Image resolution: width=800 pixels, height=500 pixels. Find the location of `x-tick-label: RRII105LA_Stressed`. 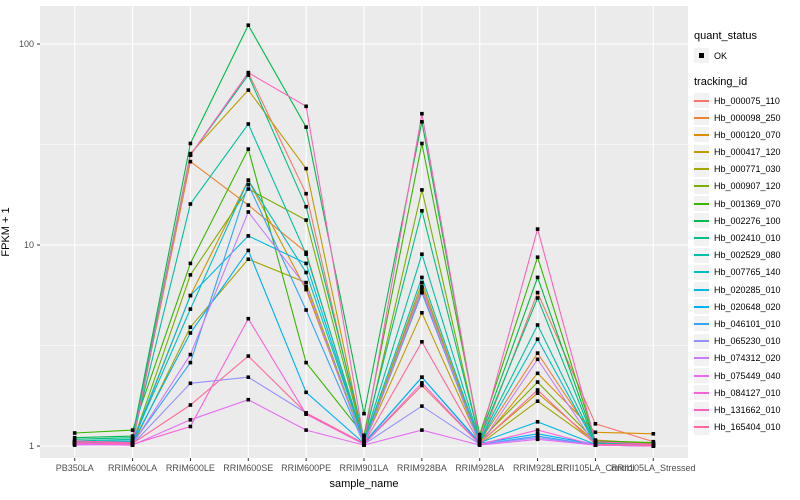

x-tick-label: RRII105LA_Stressed is located at coordinates (653, 468).